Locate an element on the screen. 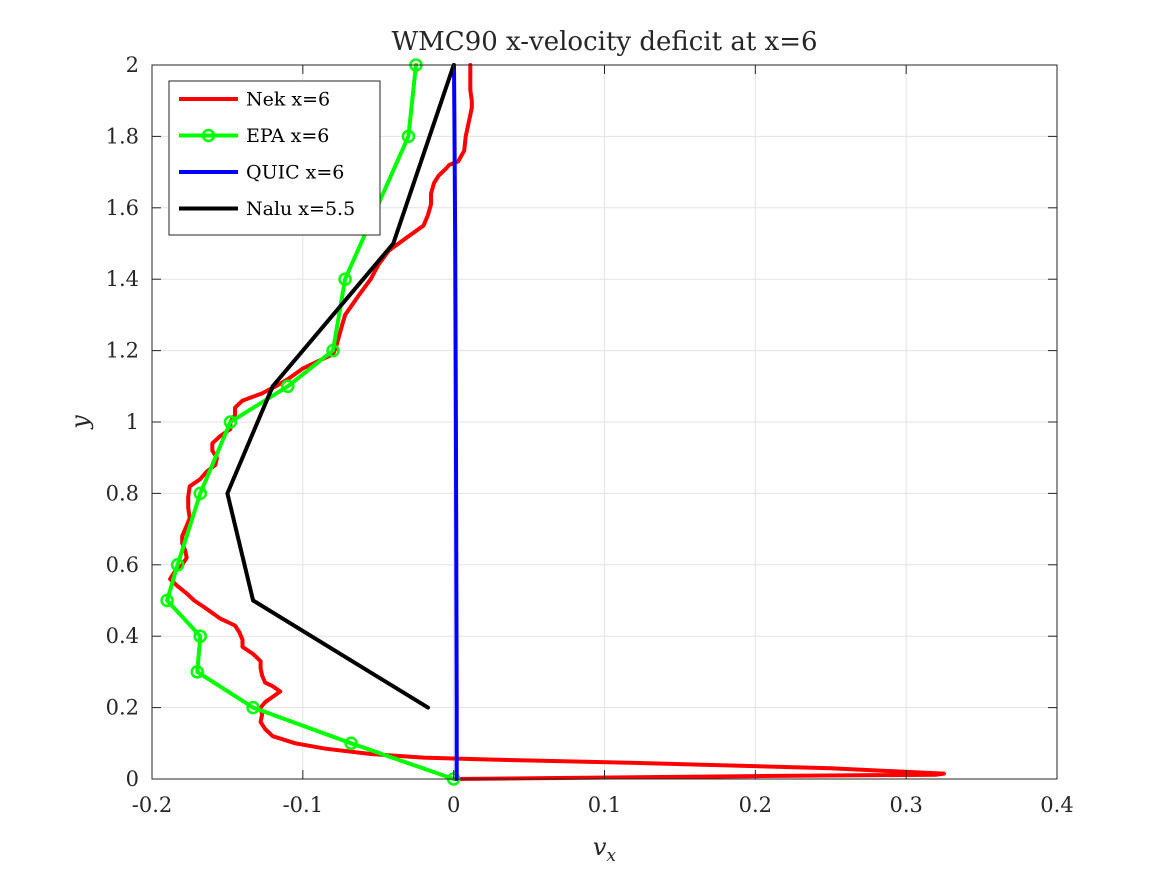 This screenshot has width=1167, height=875. x-tick-label: 0 is located at coordinates (453, 805).